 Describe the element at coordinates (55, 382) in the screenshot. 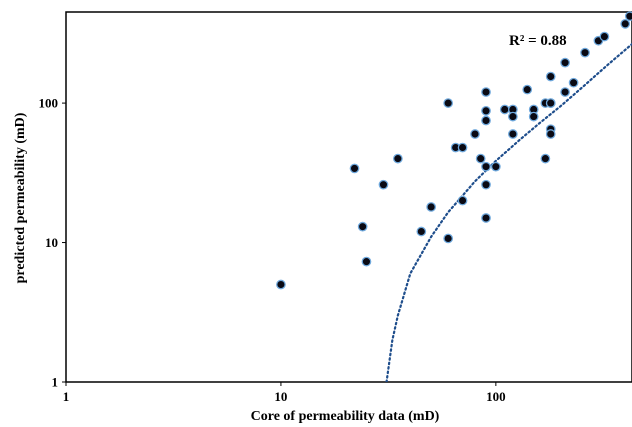

I see `y-tick-label: 1` at that location.